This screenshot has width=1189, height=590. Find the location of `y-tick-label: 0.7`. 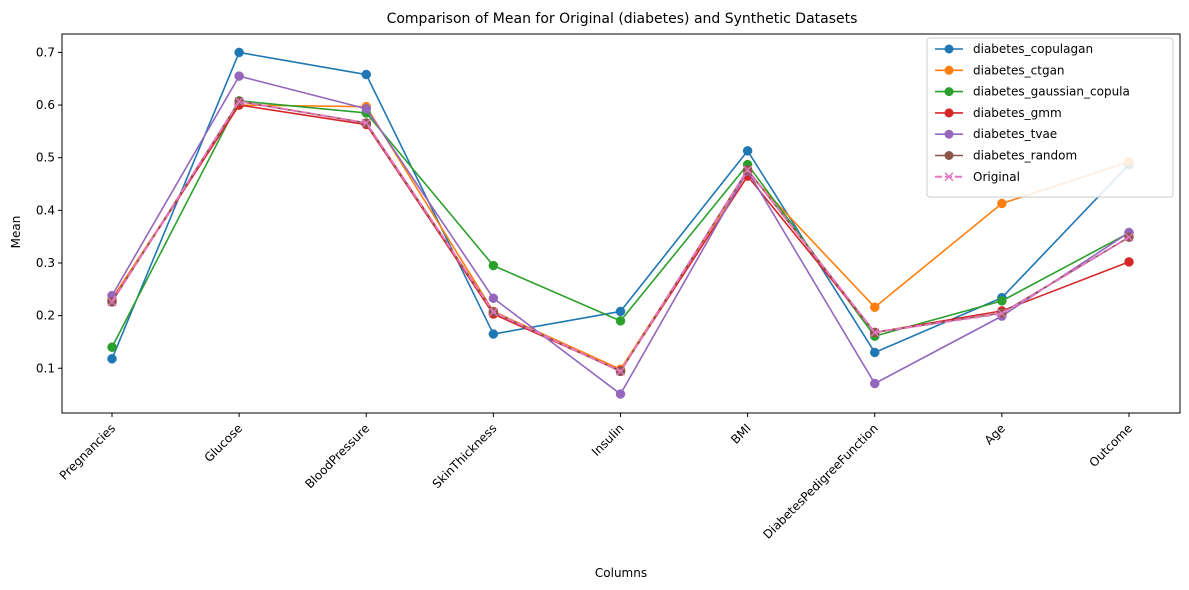

y-tick-label: 0.7 is located at coordinates (45, 52).